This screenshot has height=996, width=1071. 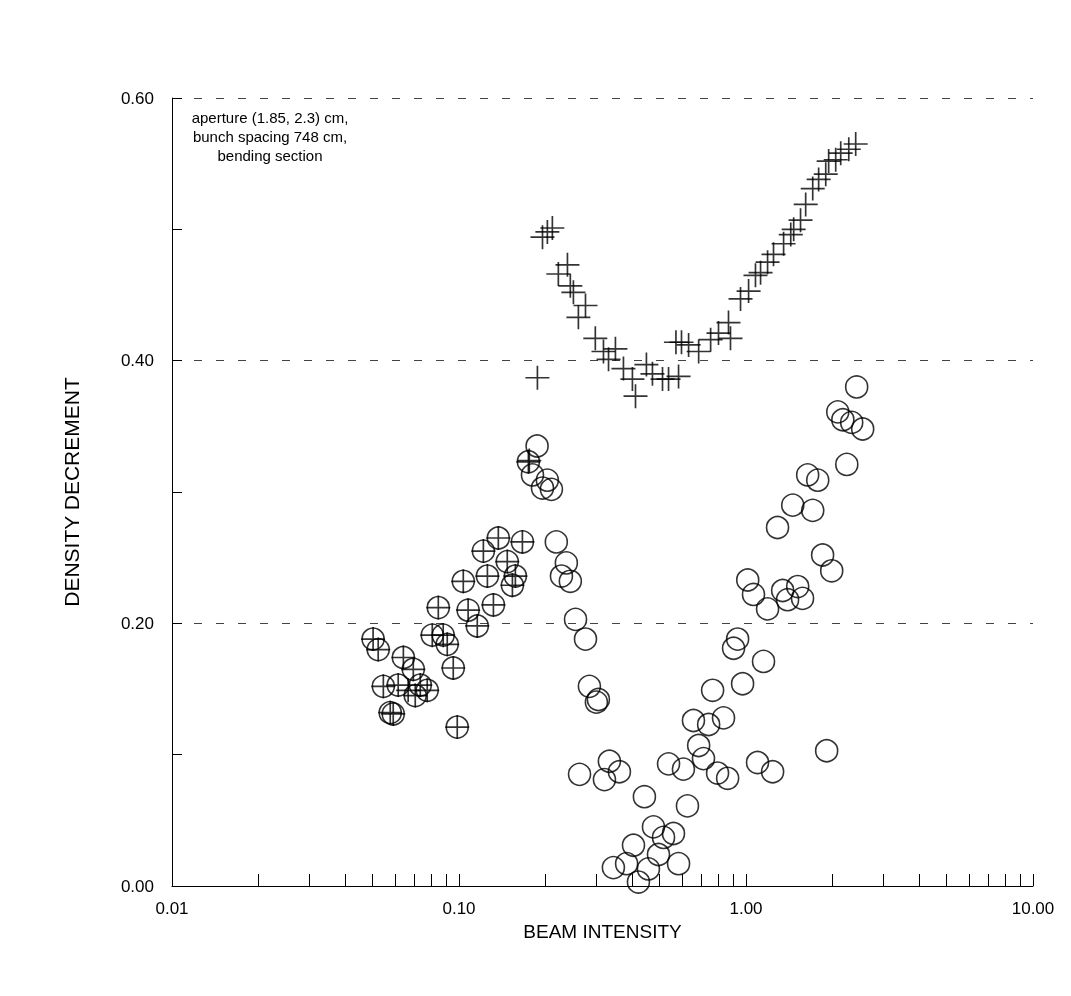 What do you see at coordinates (602, 931) in the screenshot?
I see `x-axis-title: BEAM INTENSITY` at bounding box center [602, 931].